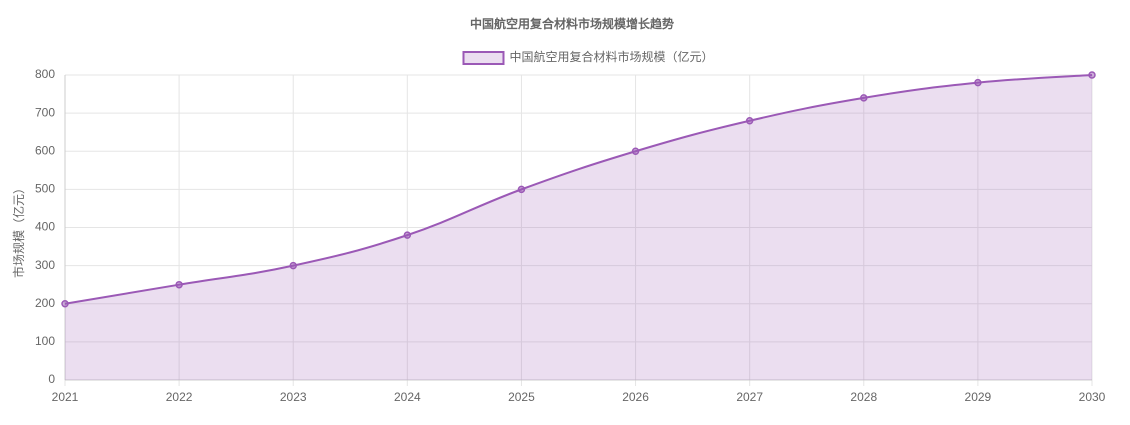 The image size is (1130, 425). Describe the element at coordinates (45, 341) in the screenshot. I see `y-tick-label: 100` at that location.